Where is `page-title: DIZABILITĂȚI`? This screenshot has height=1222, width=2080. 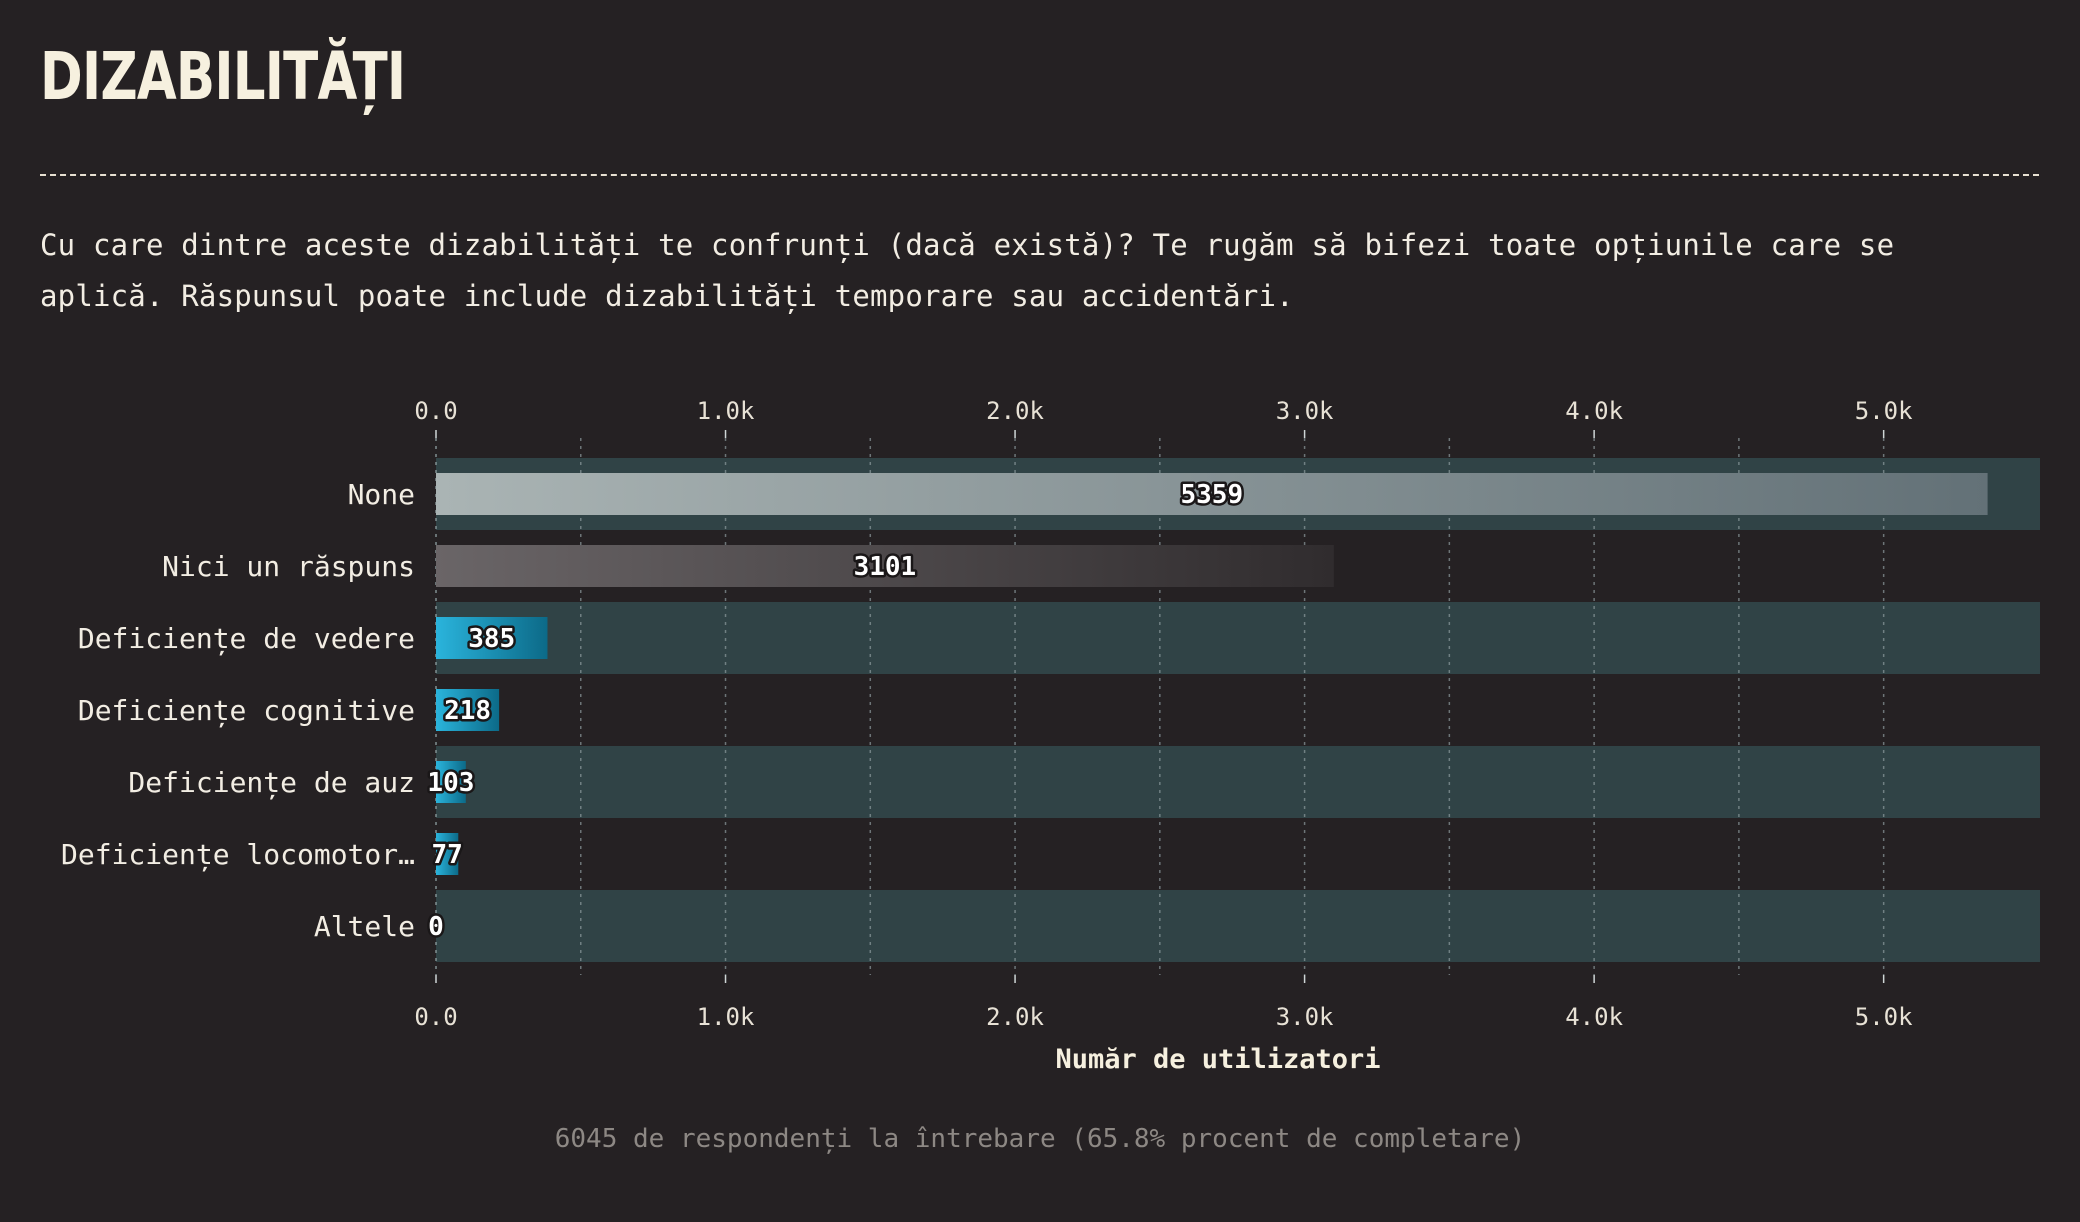 page-title: DIZABILITĂȚI is located at coordinates (223, 76).